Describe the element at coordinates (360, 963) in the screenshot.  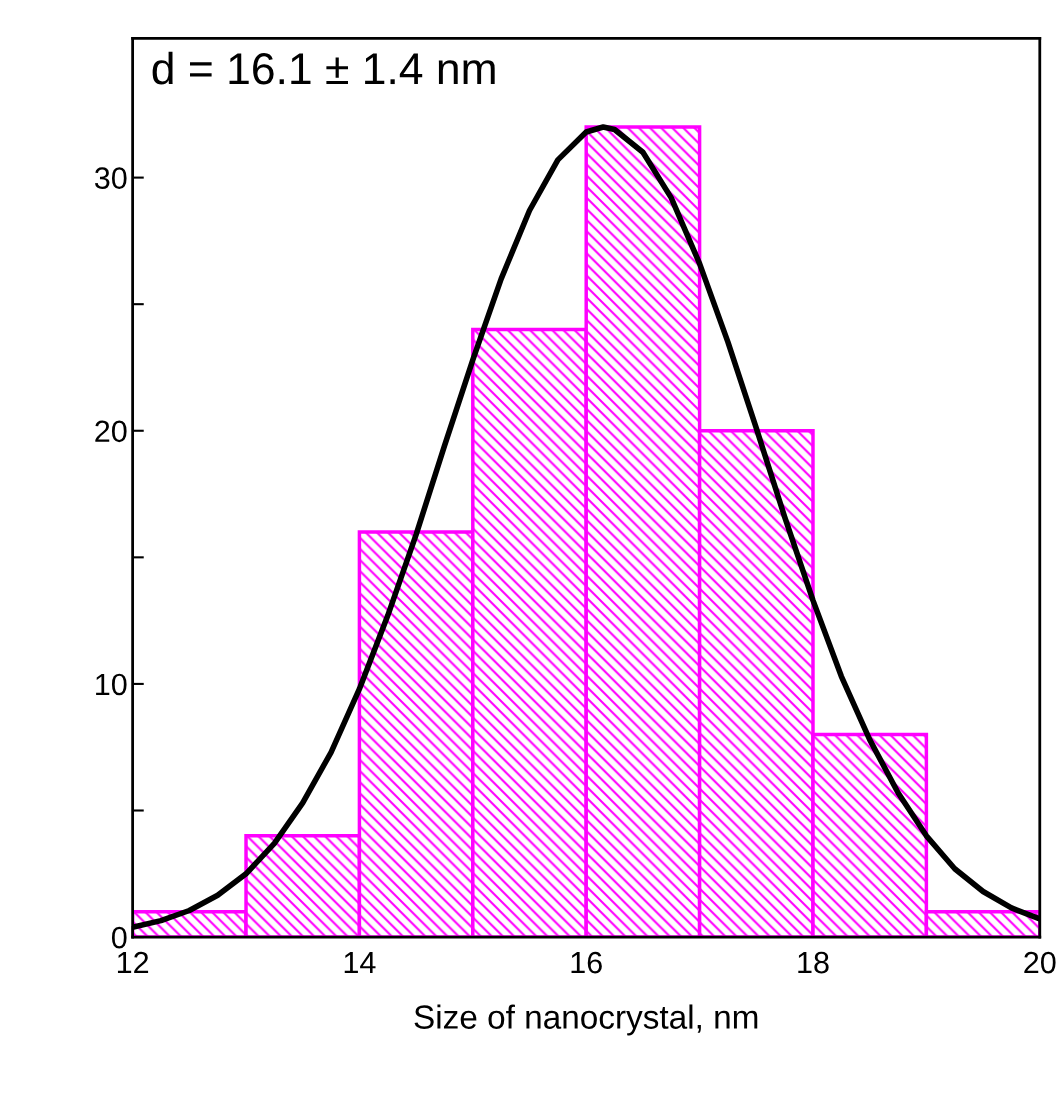
I see `x-tick-label: 14` at that location.